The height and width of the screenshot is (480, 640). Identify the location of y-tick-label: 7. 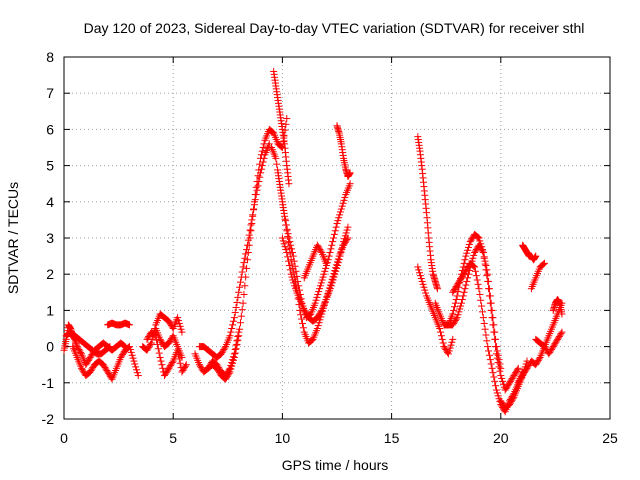
(50, 93).